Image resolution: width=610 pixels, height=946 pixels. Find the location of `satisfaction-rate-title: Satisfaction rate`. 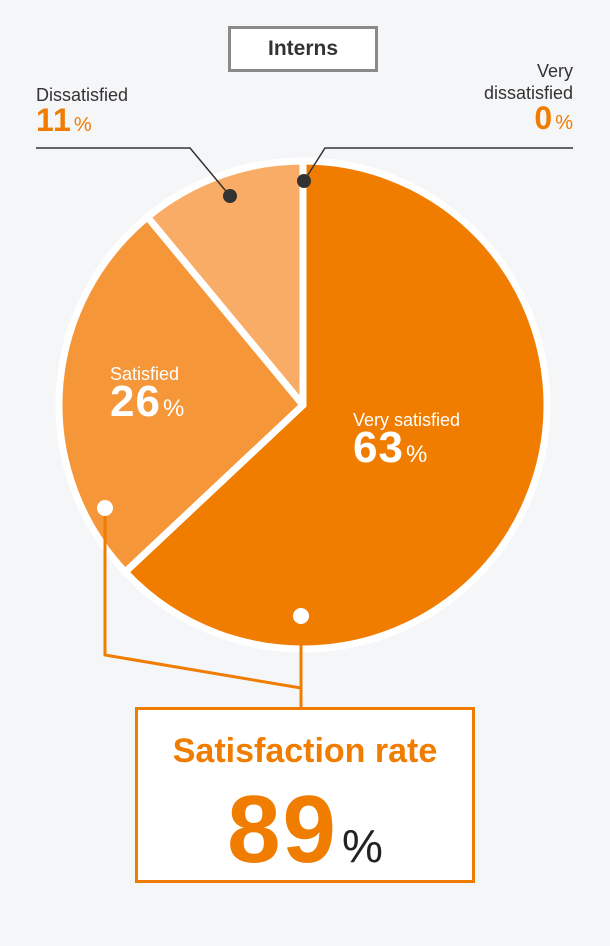

satisfaction-rate-title: Satisfaction rate is located at coordinates (305, 751).